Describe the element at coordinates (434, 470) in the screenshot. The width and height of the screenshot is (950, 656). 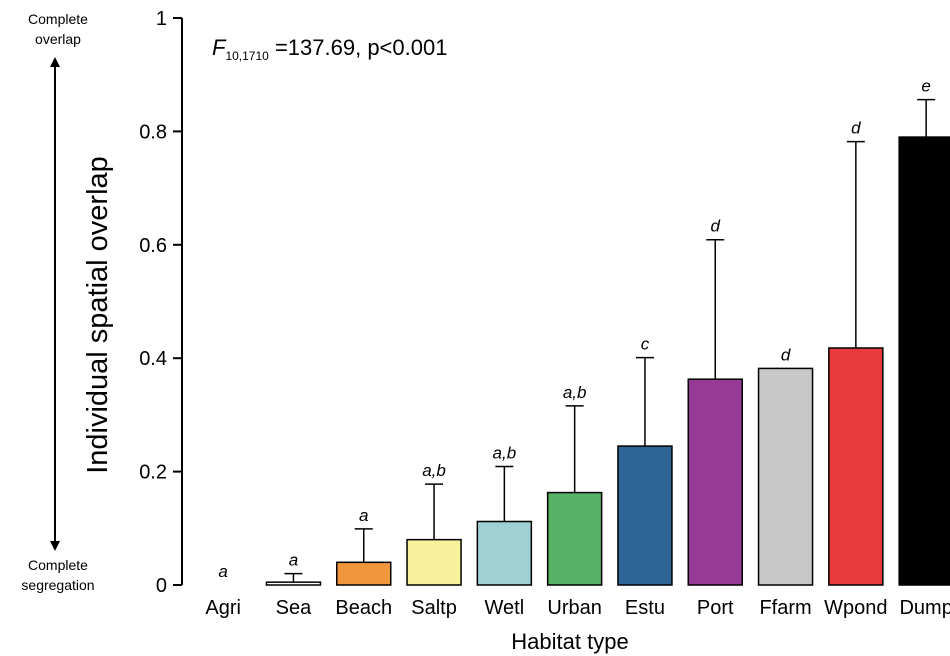
I see `significance-label-saltp: a,b` at that location.